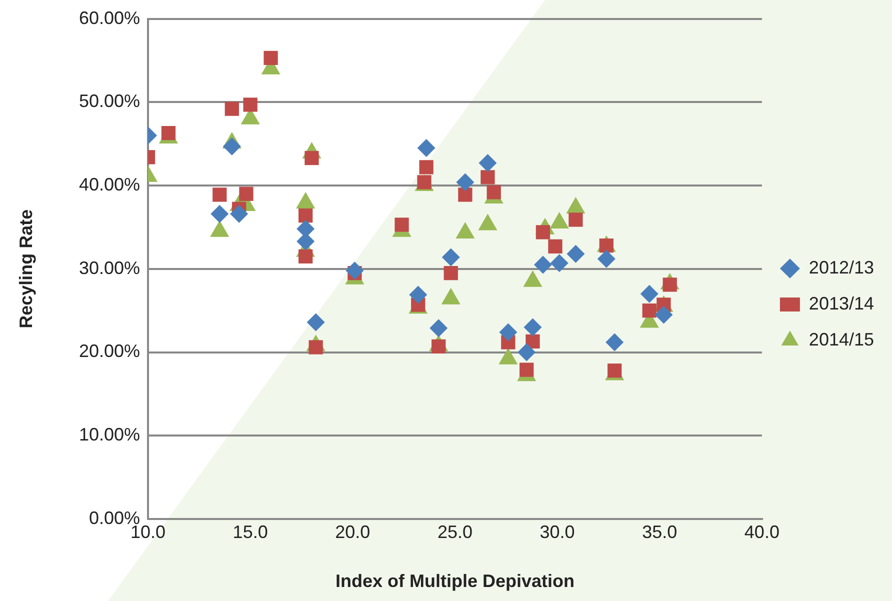 Image resolution: width=892 pixels, height=601 pixels. I want to click on legend-label: 2013/14, so click(841, 303).